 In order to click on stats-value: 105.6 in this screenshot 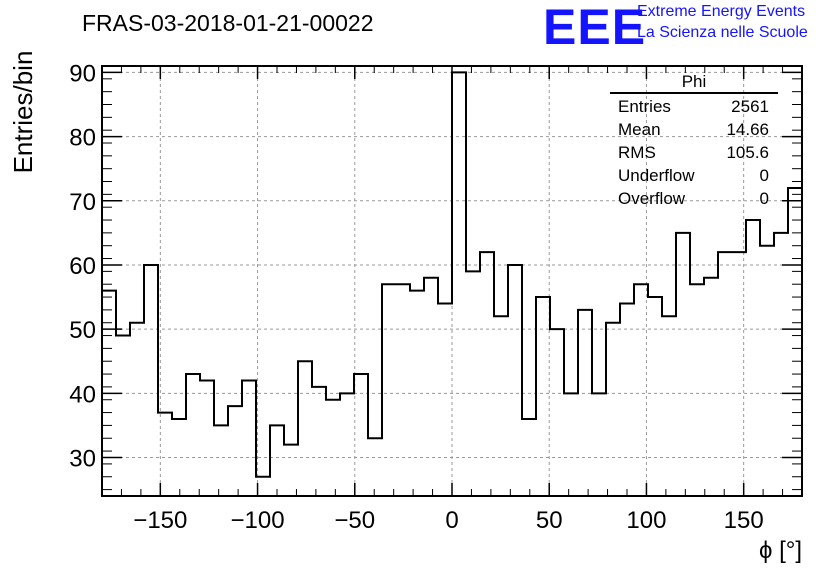, I will do `click(747, 152)`.